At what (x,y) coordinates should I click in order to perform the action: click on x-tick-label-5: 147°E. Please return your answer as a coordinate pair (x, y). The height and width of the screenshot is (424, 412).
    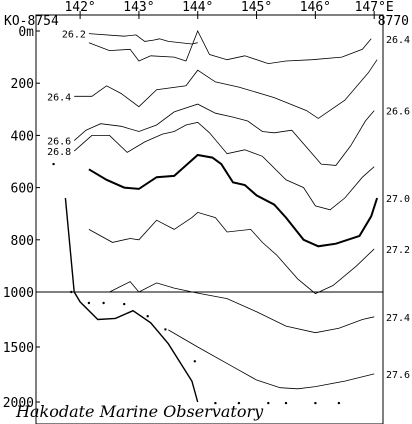
    Looking at the image, I should click on (374, 7).